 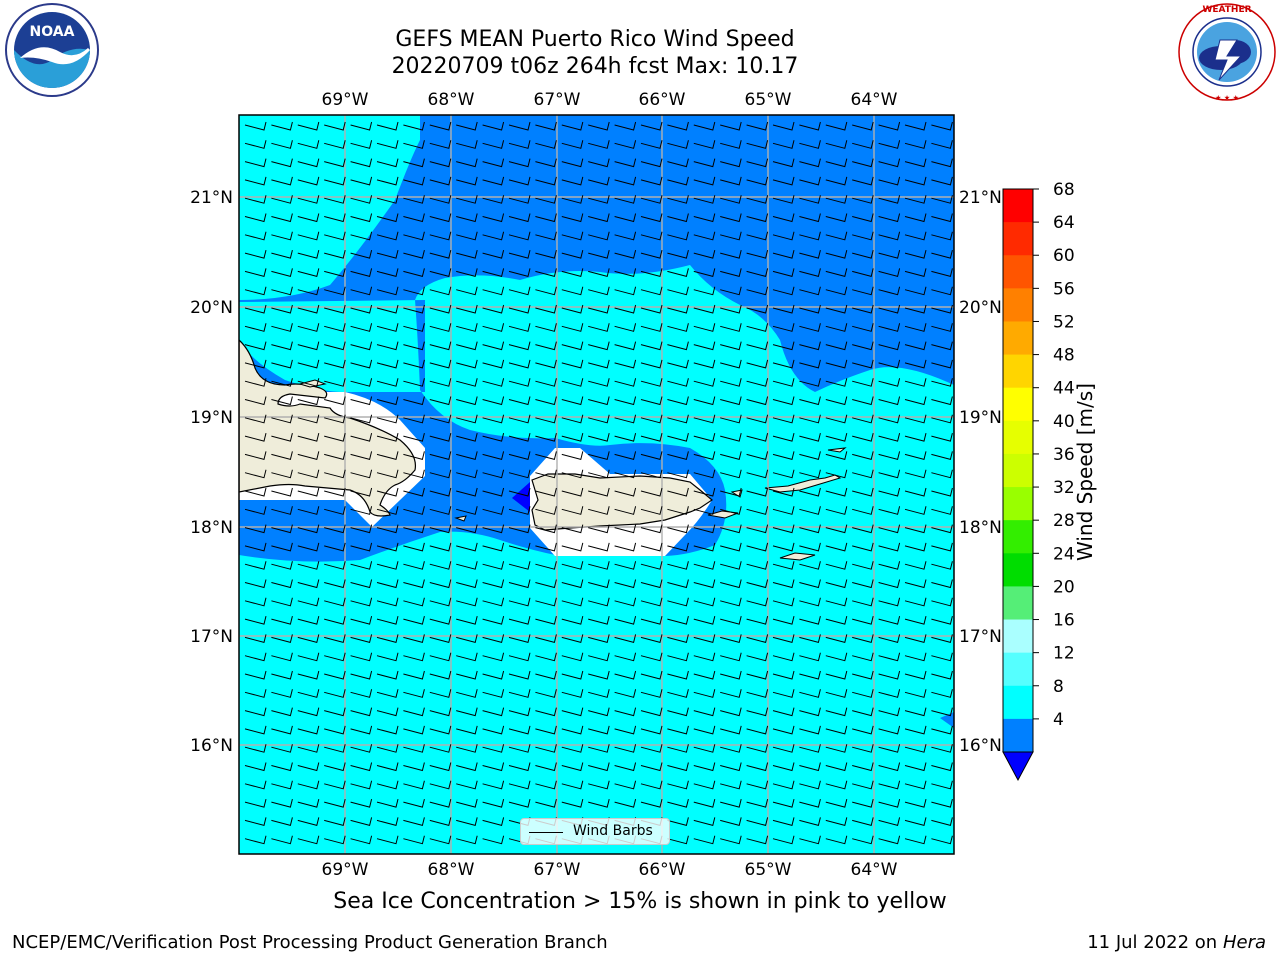 What do you see at coordinates (211, 528) in the screenshot?
I see `lat-label-left: 18°N` at bounding box center [211, 528].